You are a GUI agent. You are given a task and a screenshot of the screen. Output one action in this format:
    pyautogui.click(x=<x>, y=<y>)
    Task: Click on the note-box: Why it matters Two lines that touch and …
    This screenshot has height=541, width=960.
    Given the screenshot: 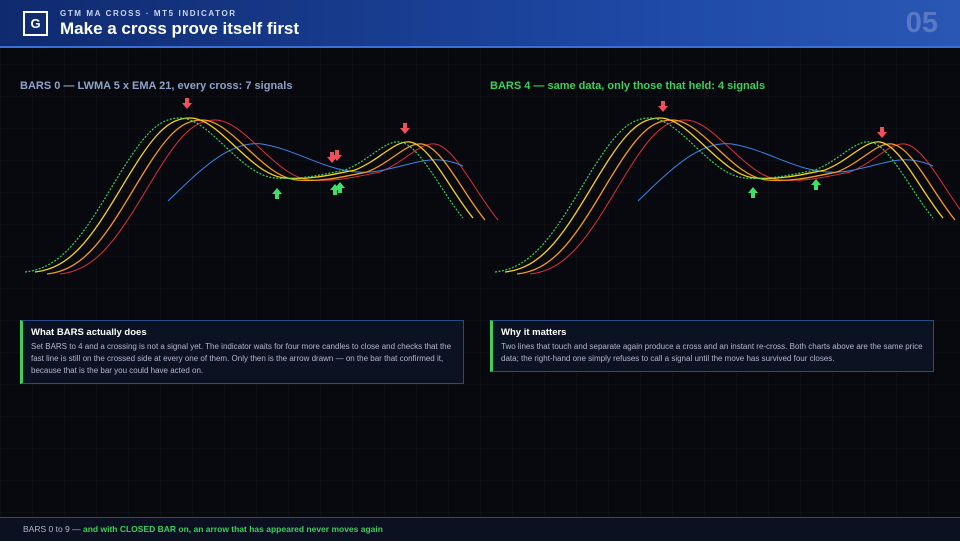 What is the action you would take?
    pyautogui.click(x=712, y=346)
    